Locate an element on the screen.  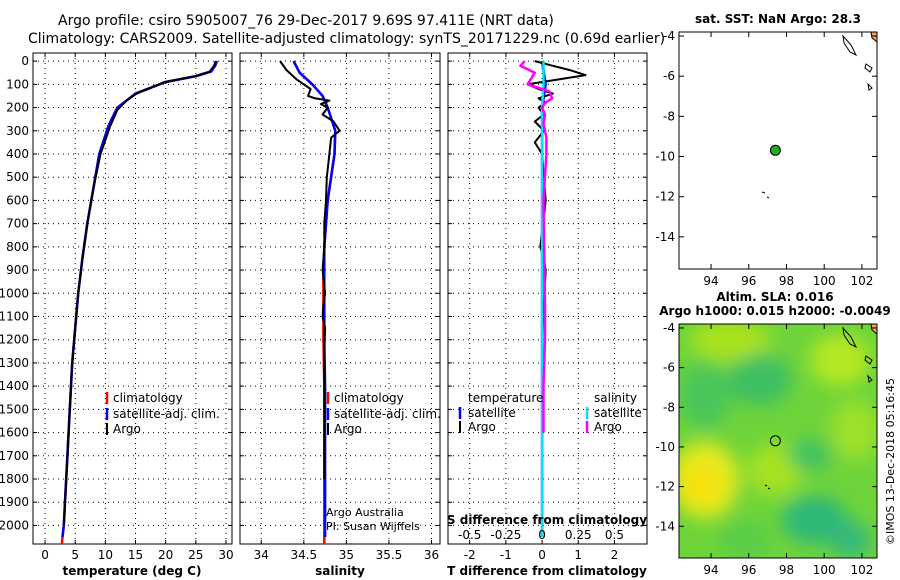
depth-tick-label: 1200 is located at coordinates (14, 340).